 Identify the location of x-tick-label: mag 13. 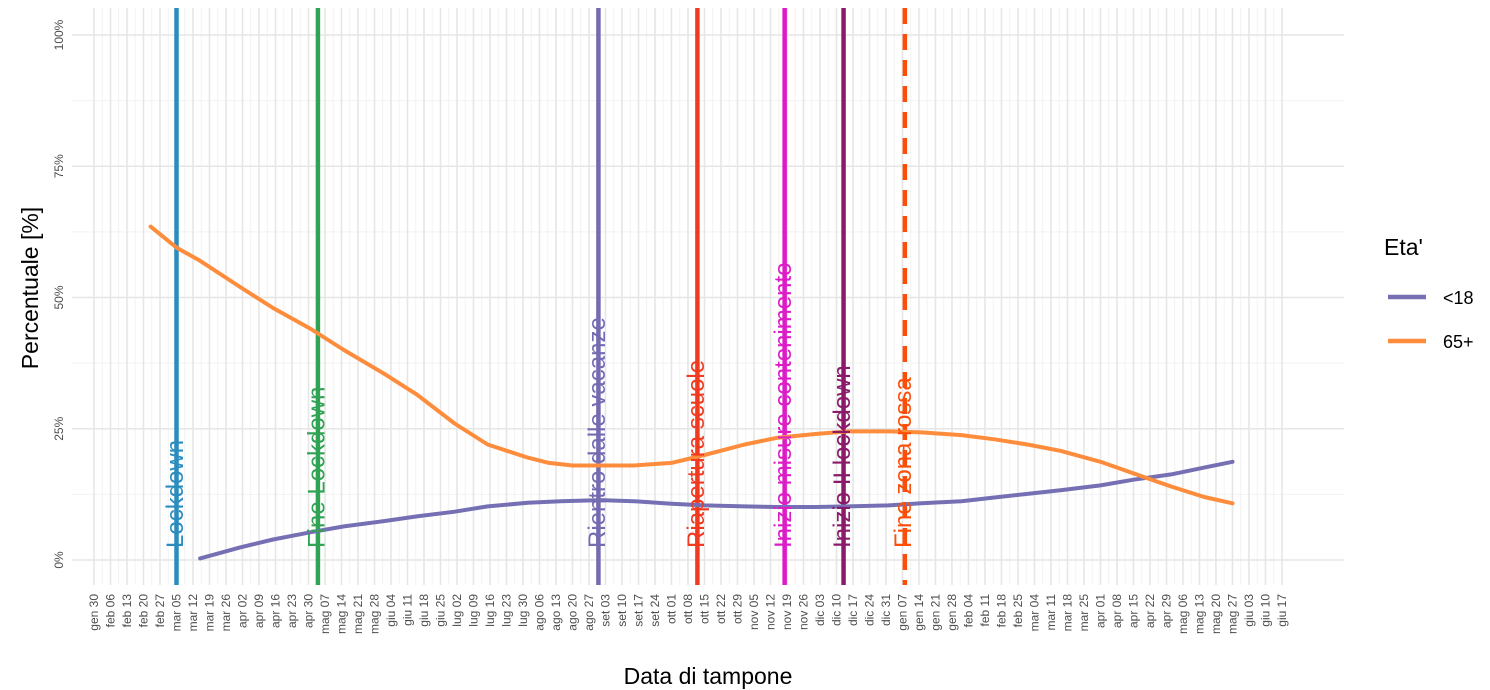
(1199, 614).